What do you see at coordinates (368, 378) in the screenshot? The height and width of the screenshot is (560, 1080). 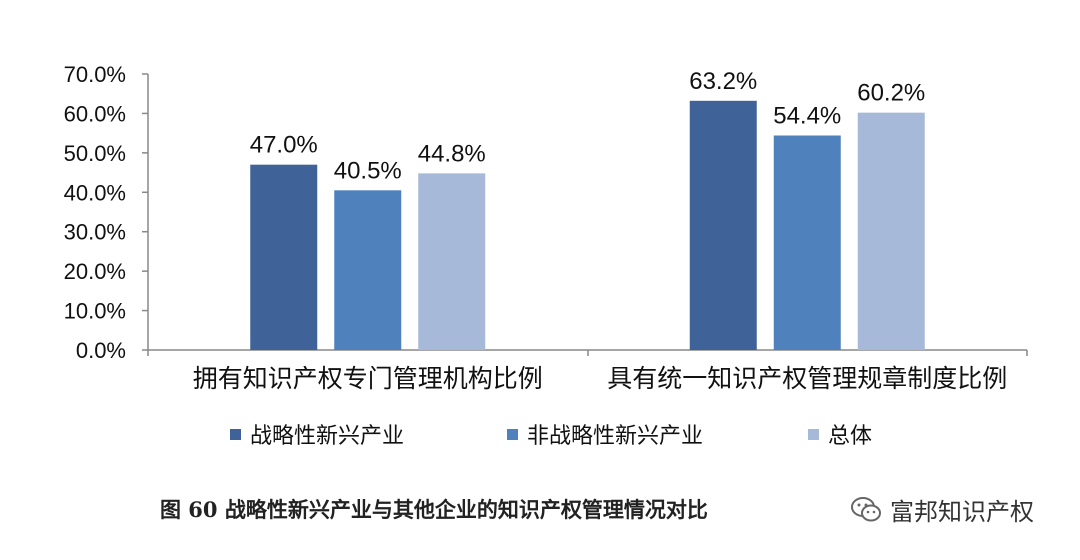 I see `category-label: 拥有知识产权专门管理机构比例` at bounding box center [368, 378].